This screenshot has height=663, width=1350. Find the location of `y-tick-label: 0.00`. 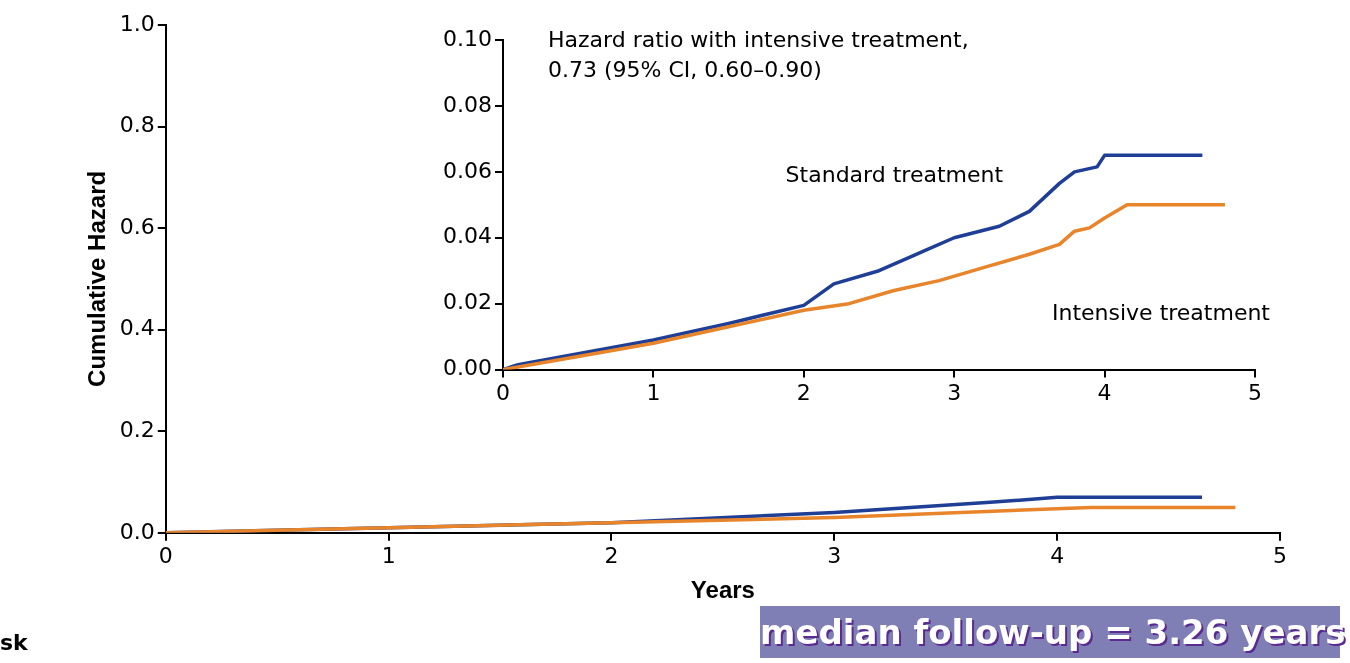

y-tick-label: 0.00 is located at coordinates (467, 368).